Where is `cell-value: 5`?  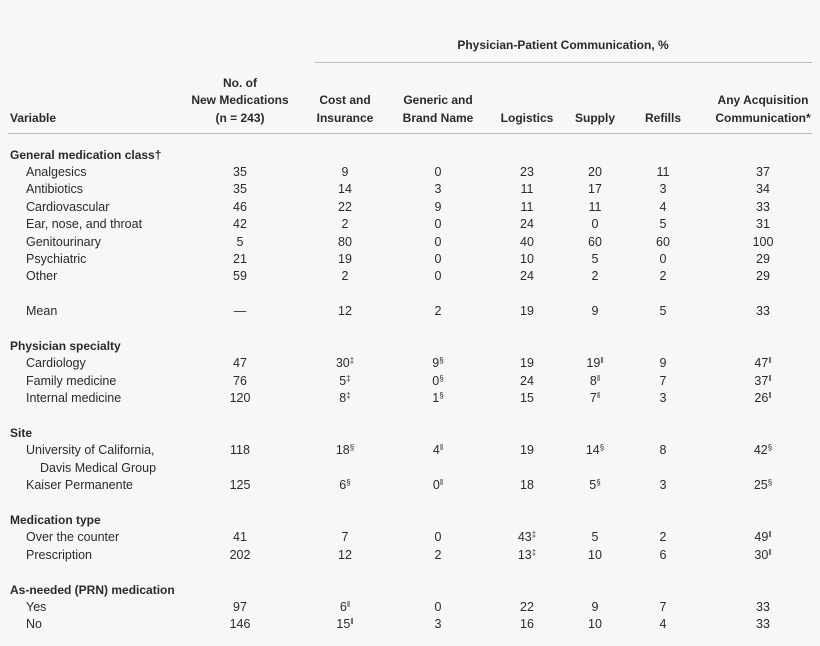
cell-value: 5 is located at coordinates (343, 380).